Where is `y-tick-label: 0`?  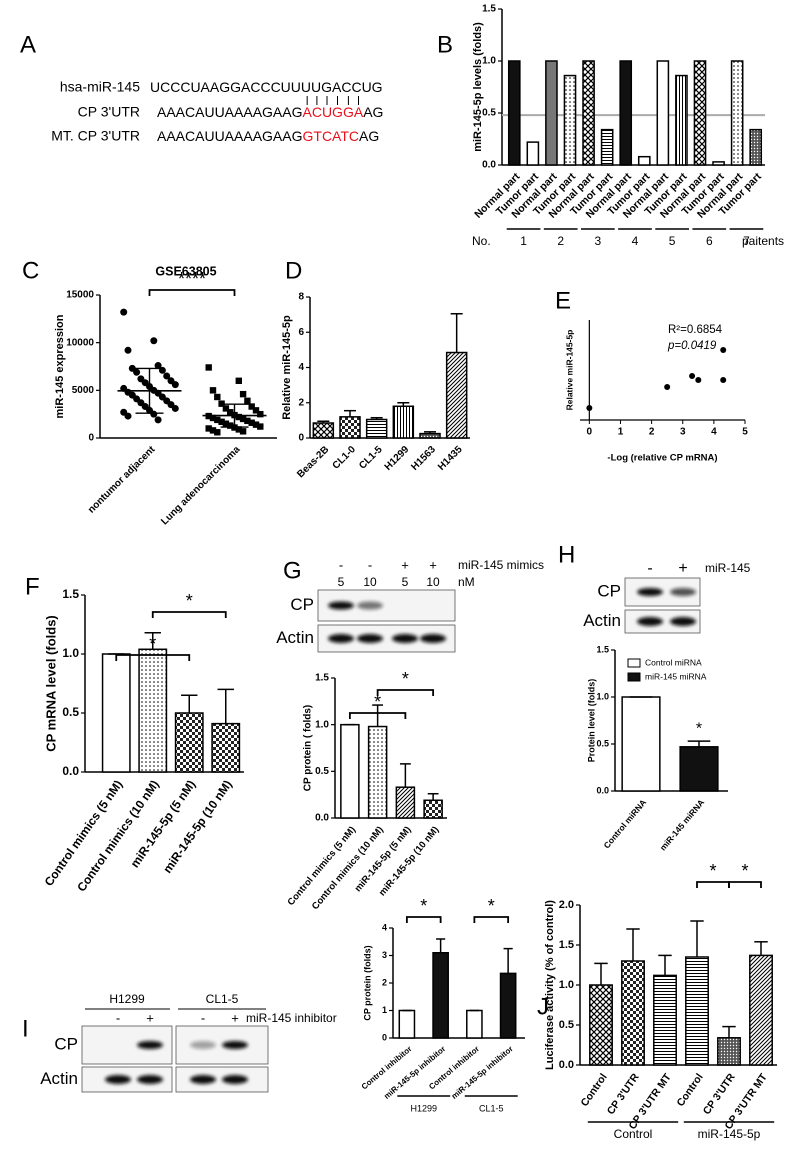
y-tick-label: 0 is located at coordinates (91, 438).